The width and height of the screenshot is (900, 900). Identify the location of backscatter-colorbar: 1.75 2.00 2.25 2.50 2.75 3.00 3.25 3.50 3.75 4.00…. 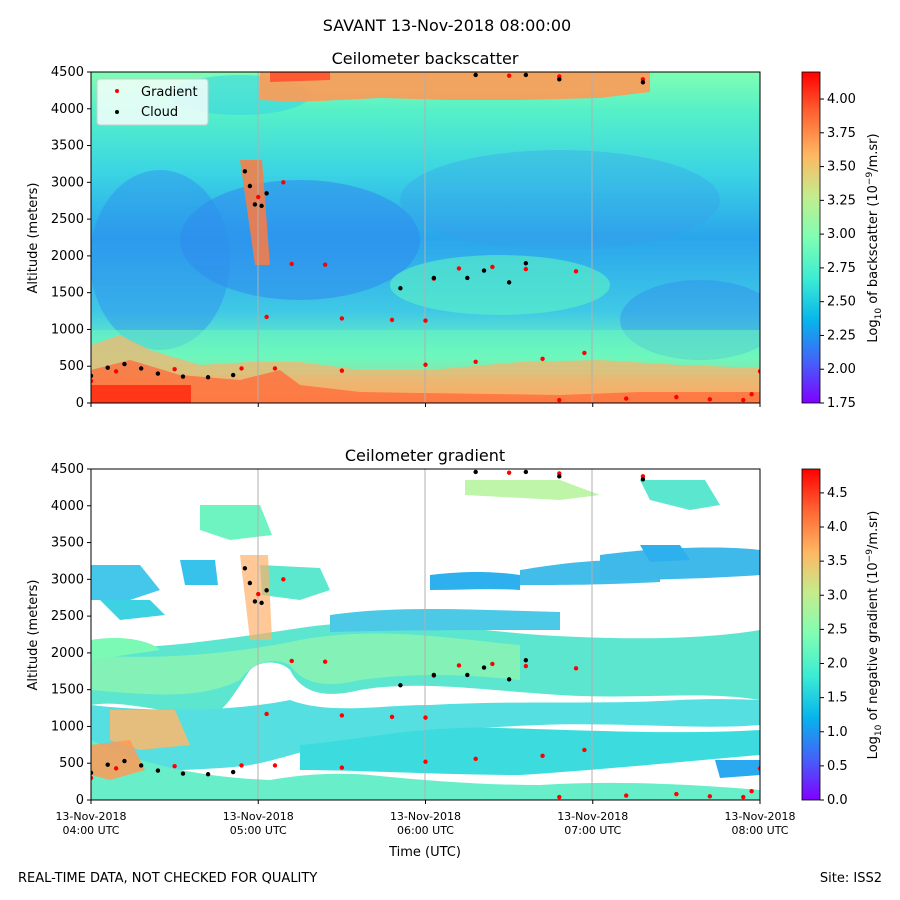
(842, 241).